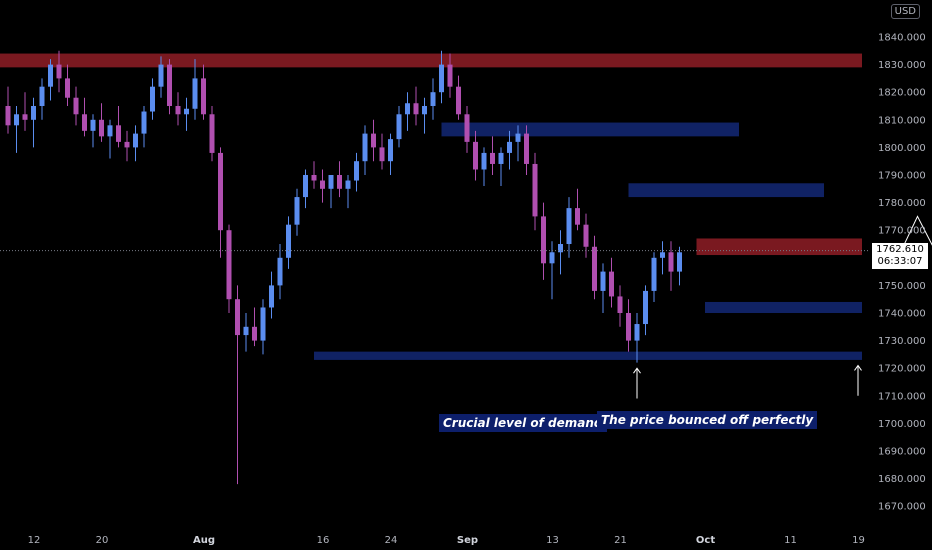 This screenshot has width=932, height=550. I want to click on currency-badge: USD, so click(905, 11).